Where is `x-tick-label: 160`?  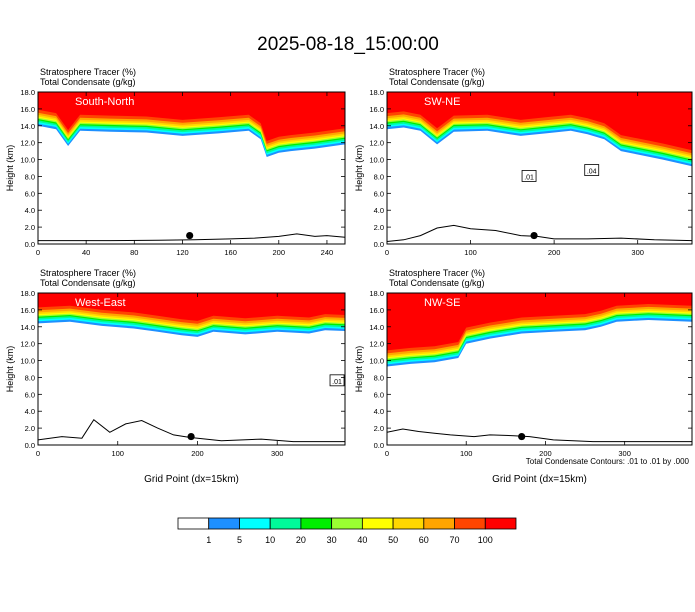
x-tick-label: 160 is located at coordinates (230, 252).